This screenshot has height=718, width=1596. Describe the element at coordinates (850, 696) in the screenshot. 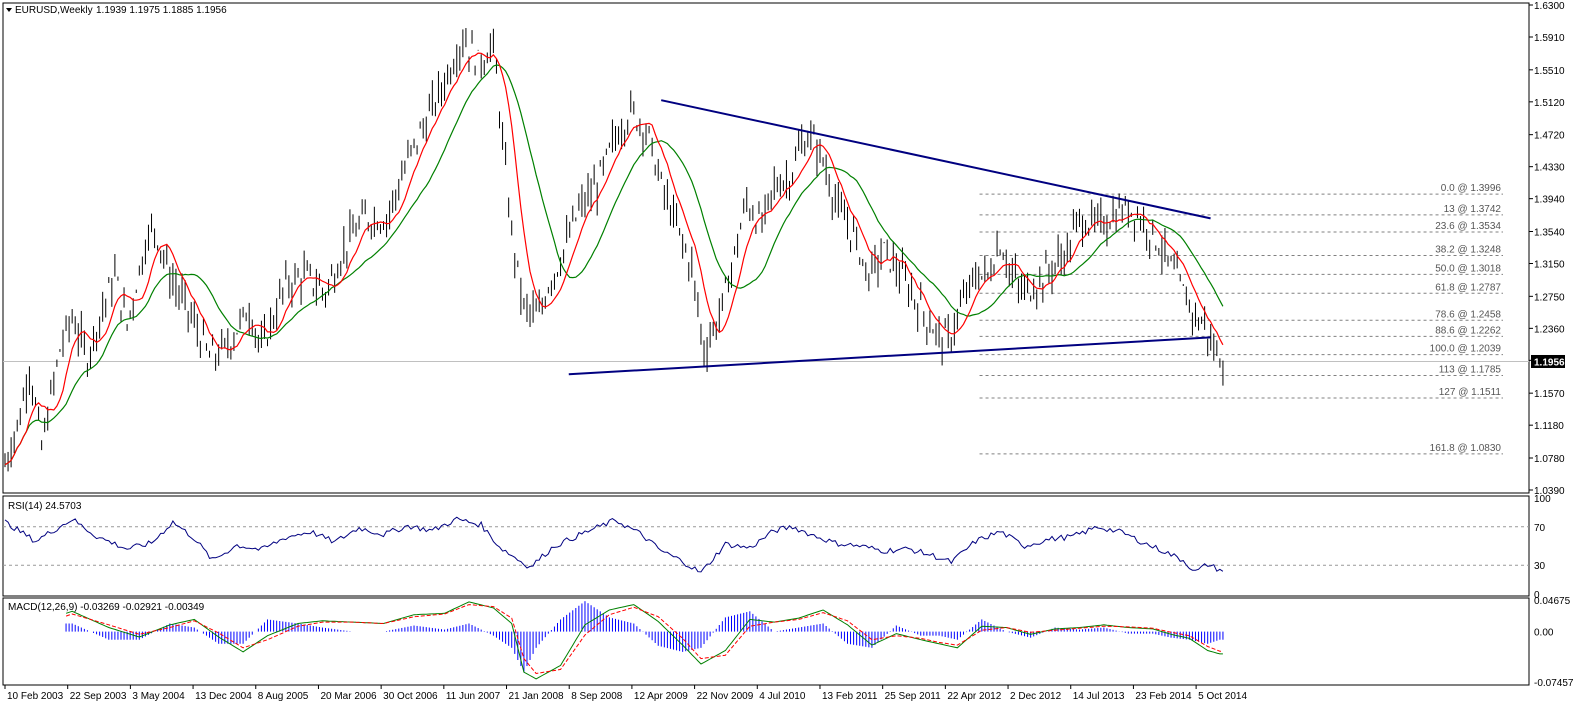

I see `x-tick-label: 13 Feb 2011` at that location.